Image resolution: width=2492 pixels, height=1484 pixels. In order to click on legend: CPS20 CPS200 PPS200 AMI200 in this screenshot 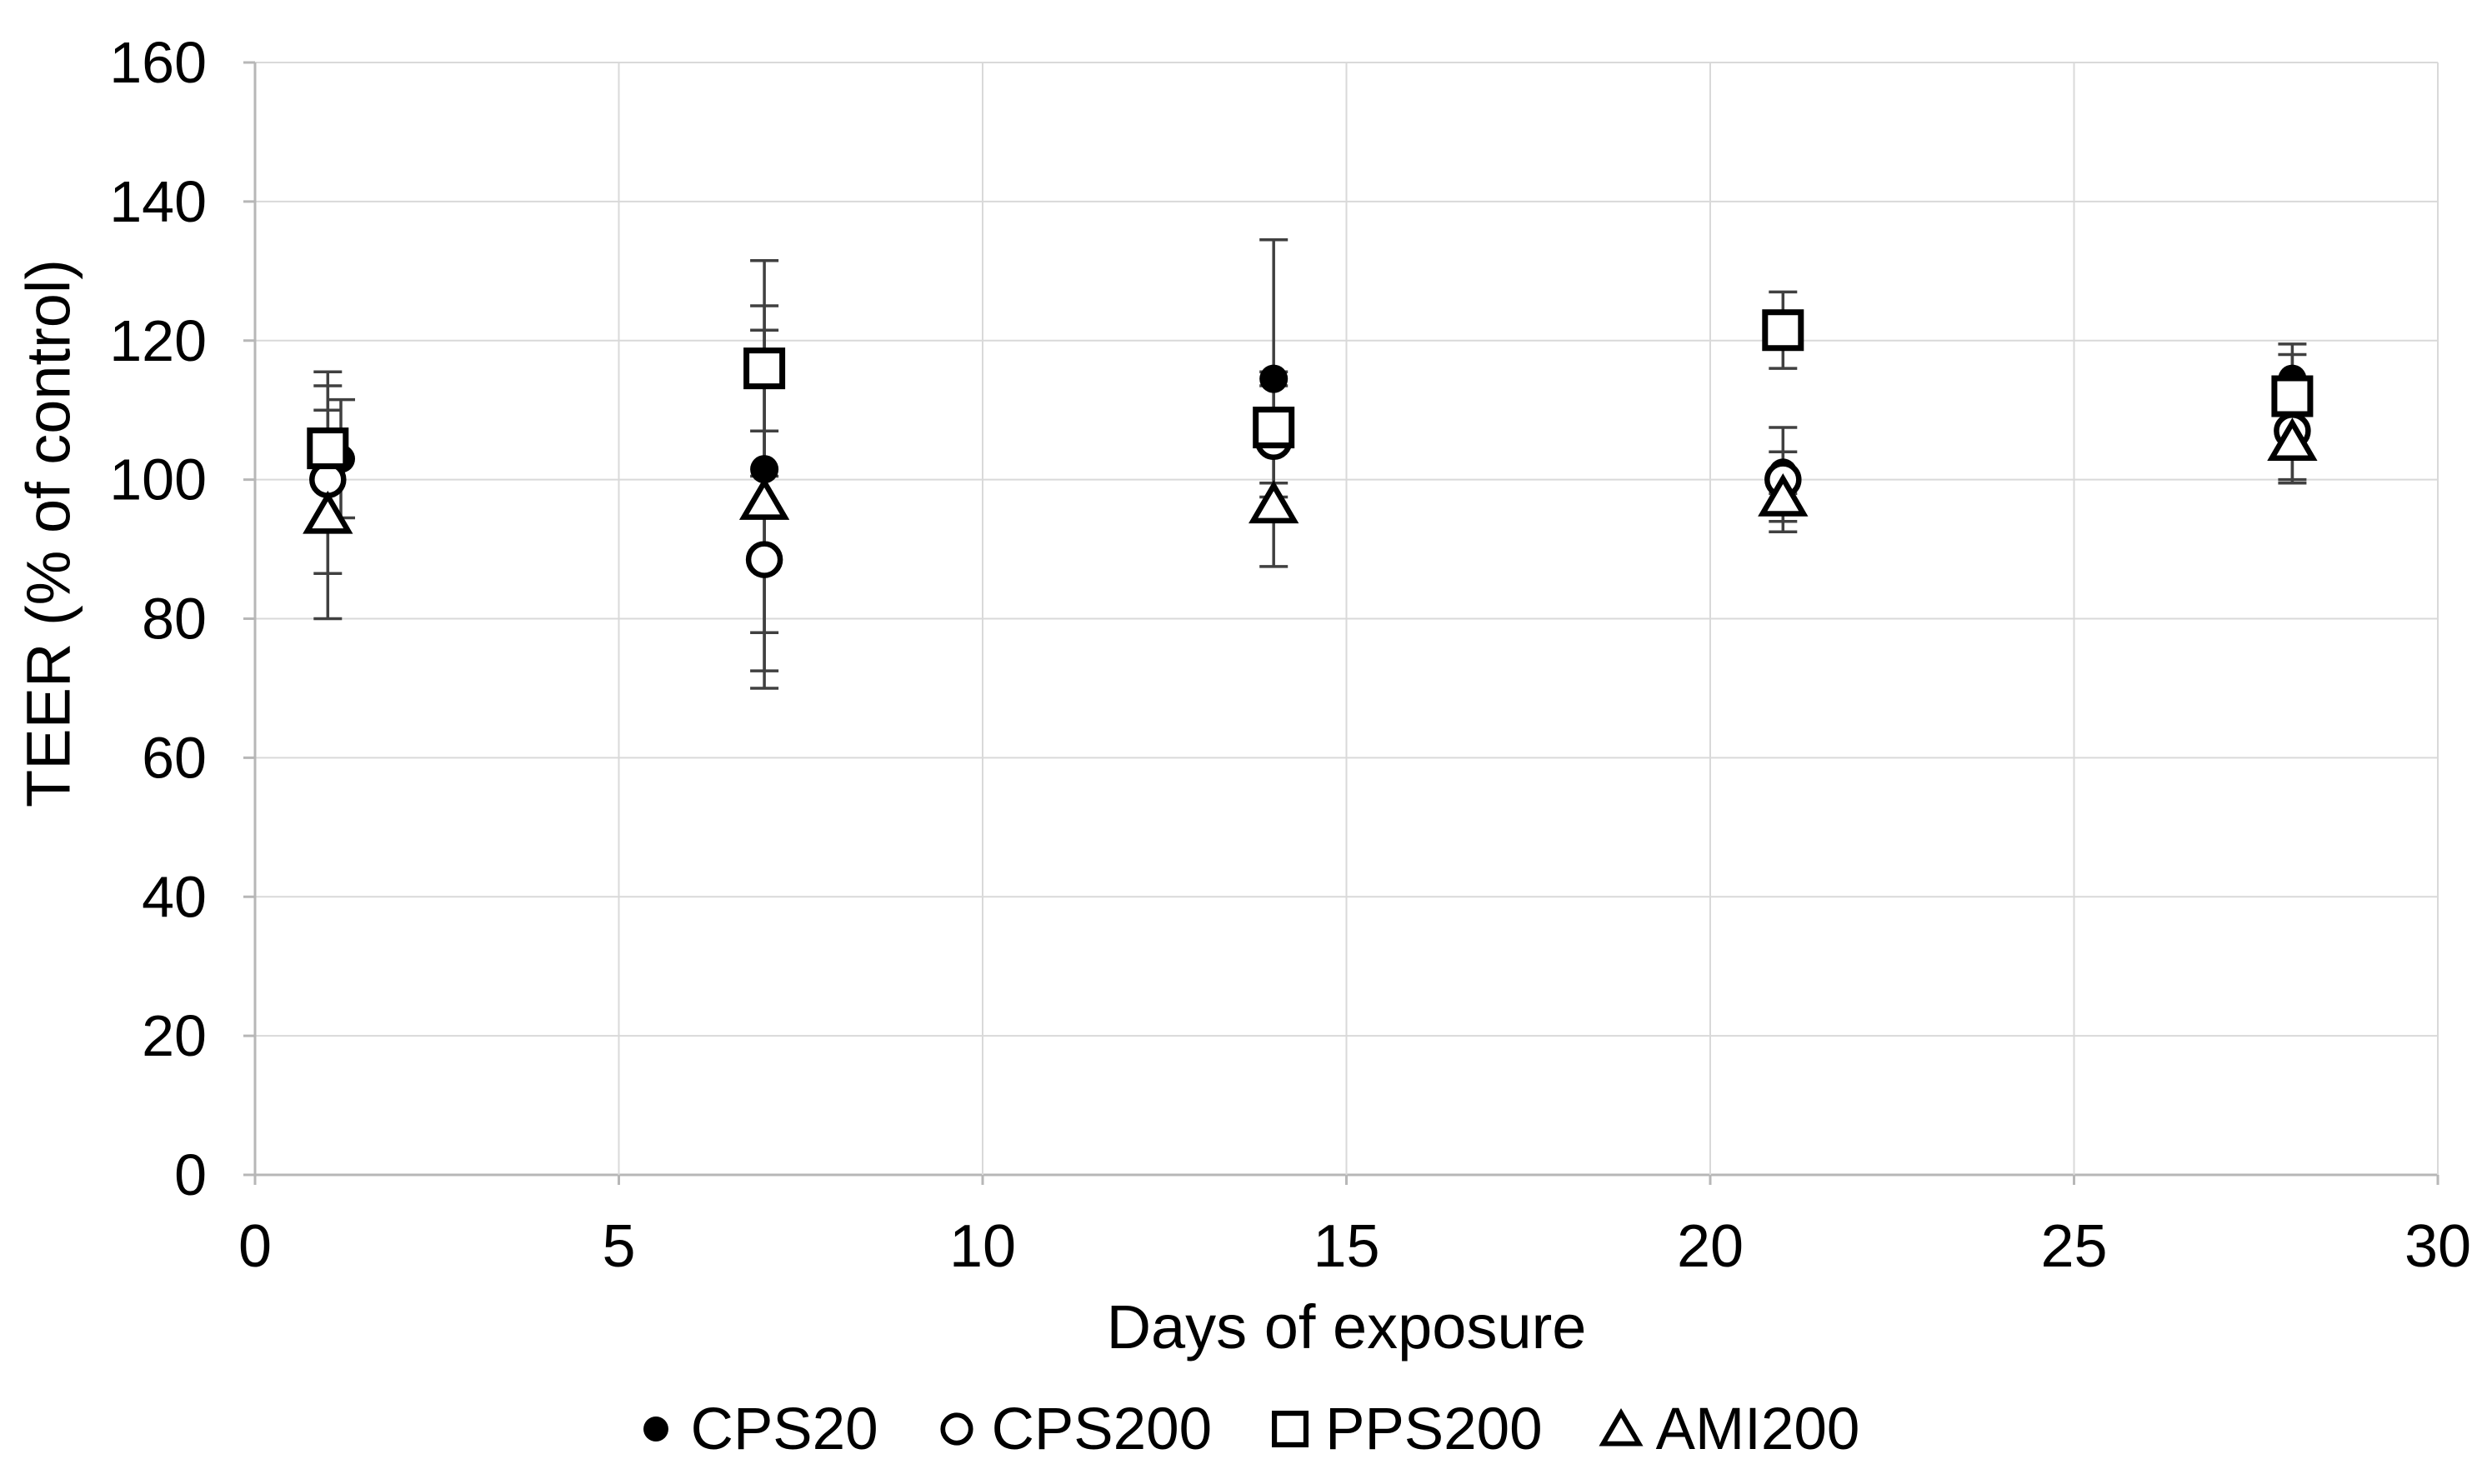, I will do `click(1246, 1429)`.